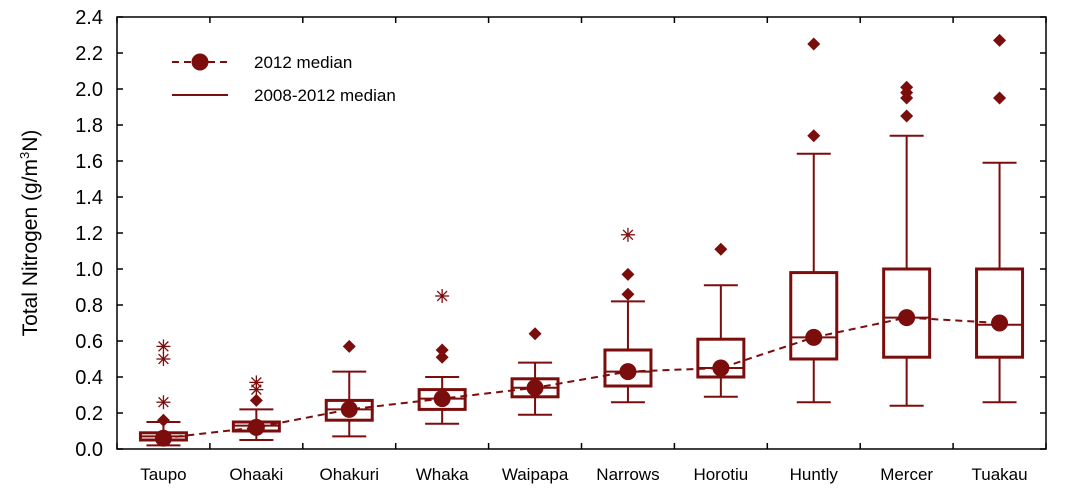 The image size is (1067, 495). What do you see at coordinates (89, 234) in the screenshot?
I see `y-tick-label: 1.2` at bounding box center [89, 234].